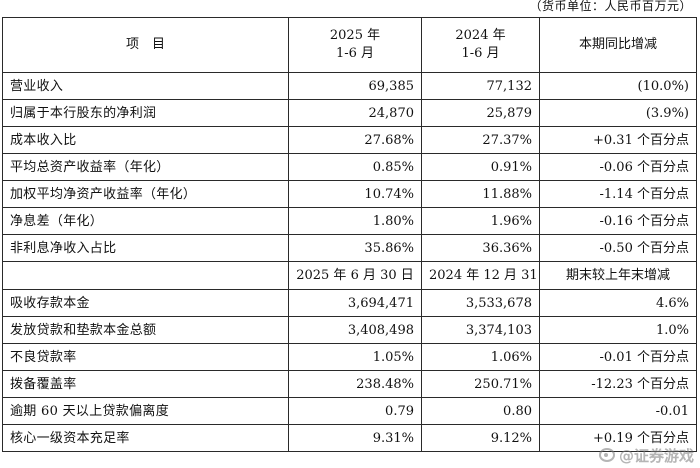 The image size is (700, 468). I want to click on value-2024: 0.80, so click(480, 411).